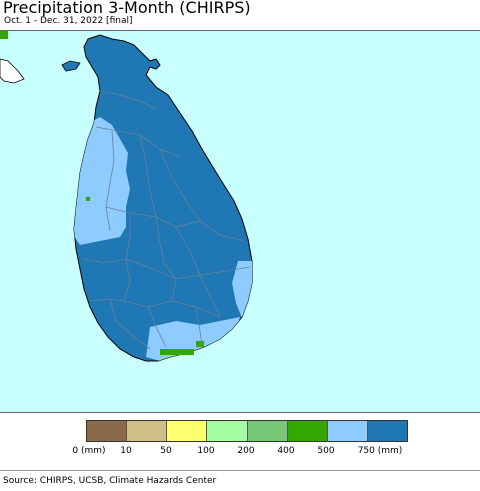 The image size is (480, 491). Describe the element at coordinates (12, 71) in the screenshot. I see `india-coast` at that location.